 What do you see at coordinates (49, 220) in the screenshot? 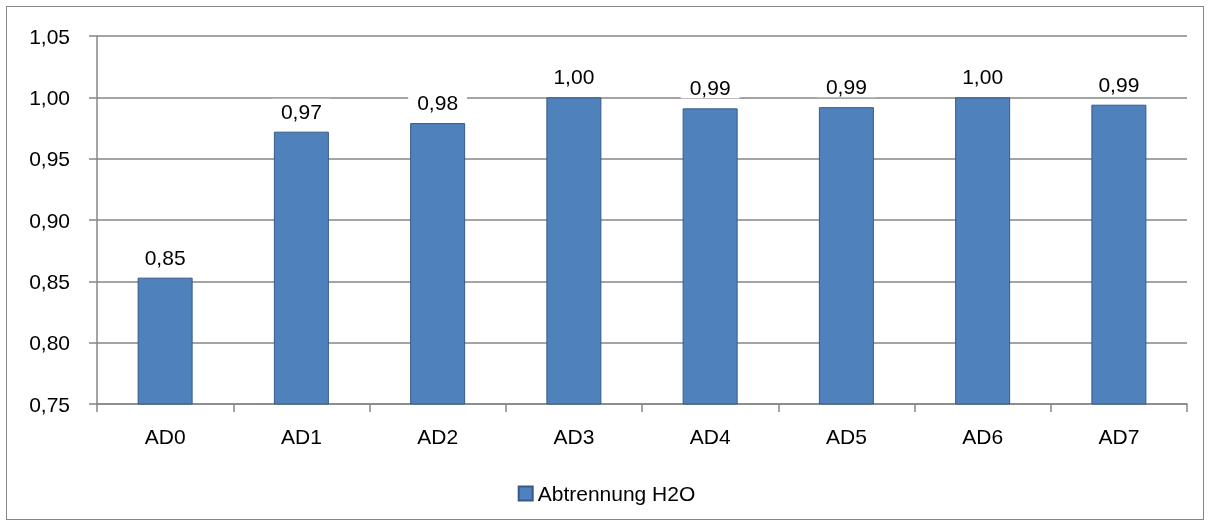
I see `y-tick-label: 0,90` at bounding box center [49, 220].